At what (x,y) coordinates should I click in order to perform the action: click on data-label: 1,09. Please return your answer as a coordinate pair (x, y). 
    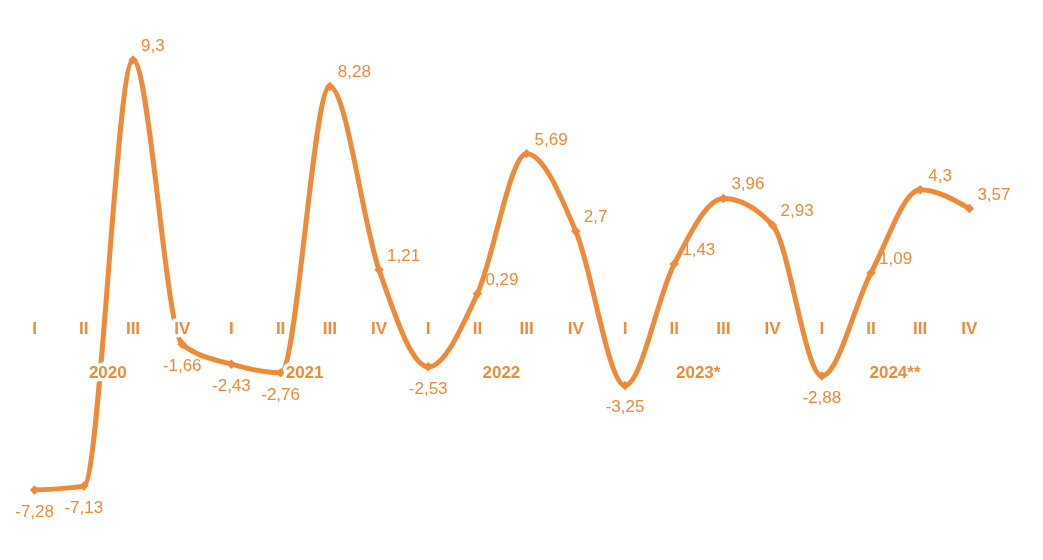
    Looking at the image, I should click on (896, 258).